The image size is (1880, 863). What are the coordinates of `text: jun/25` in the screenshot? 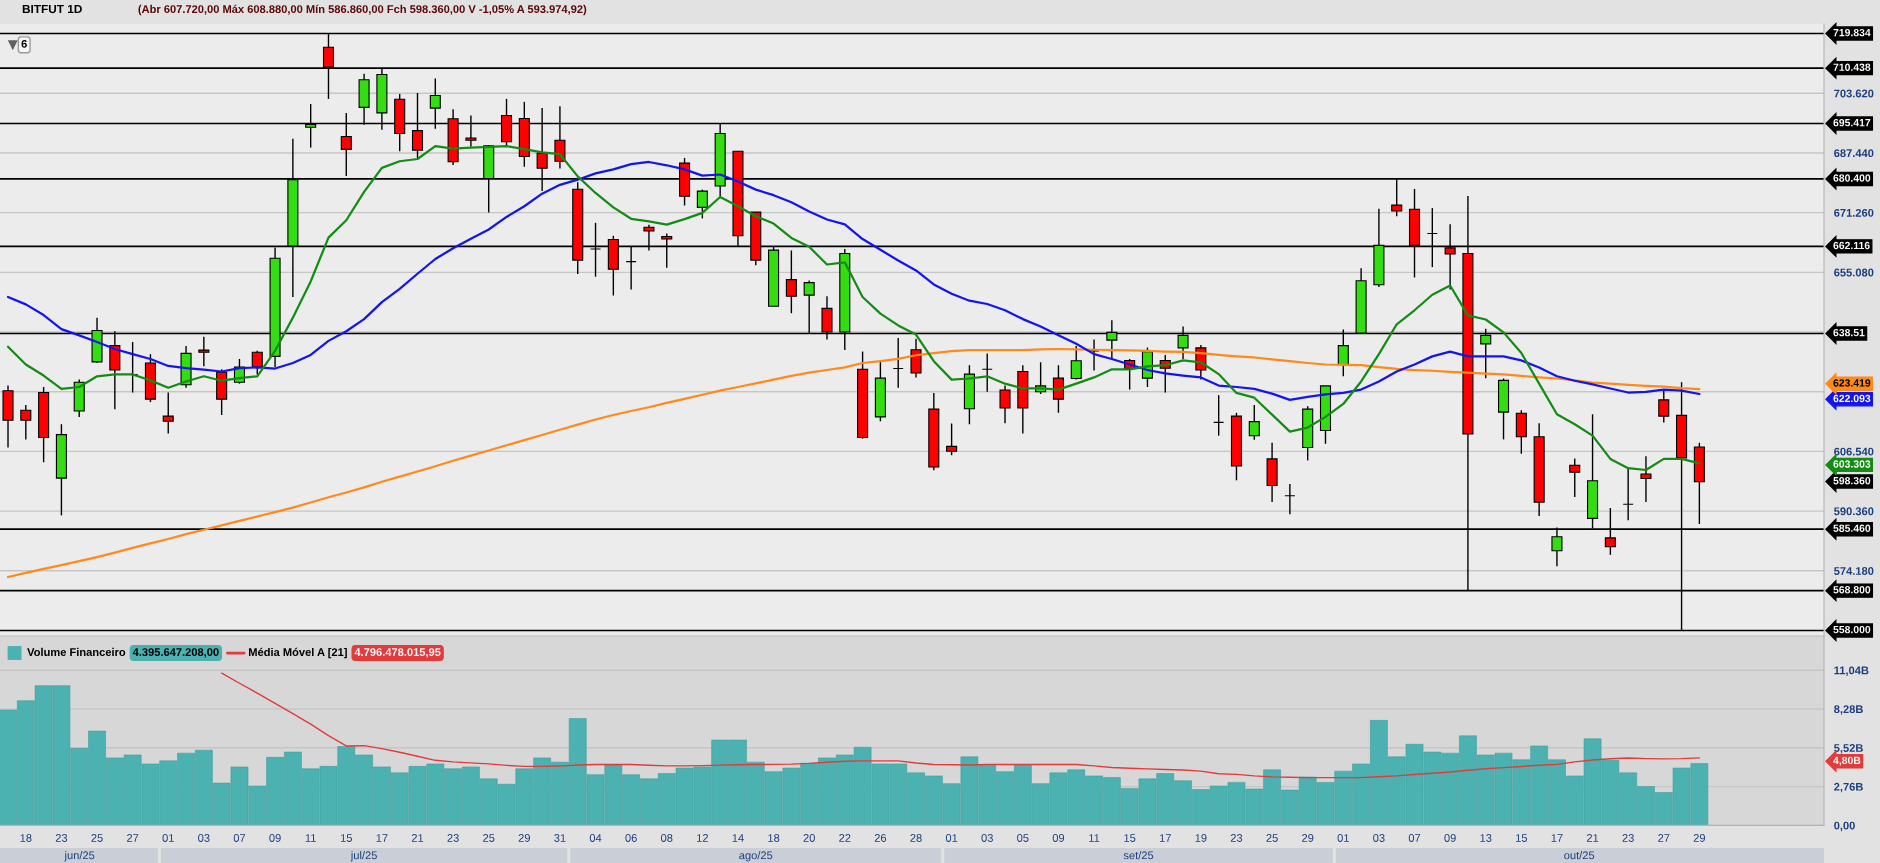 It's located at (79, 856).